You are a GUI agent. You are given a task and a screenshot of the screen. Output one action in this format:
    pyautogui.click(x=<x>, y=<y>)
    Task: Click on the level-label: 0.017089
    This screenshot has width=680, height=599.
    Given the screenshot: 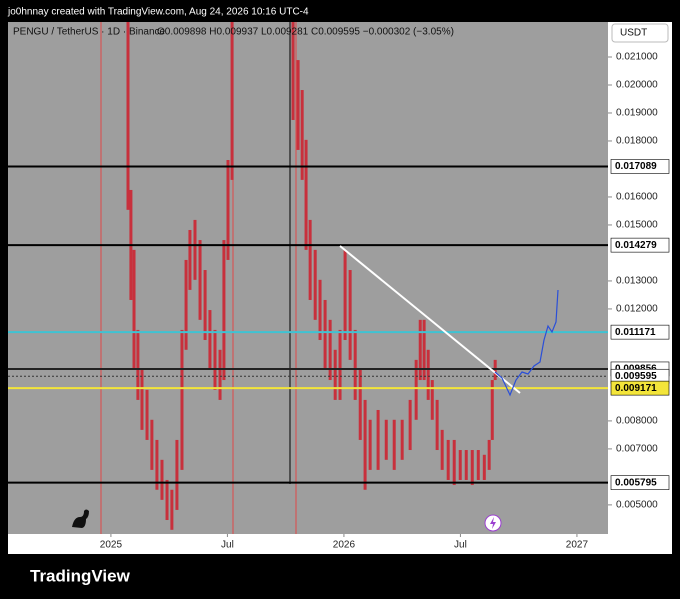 What is the action you would take?
    pyautogui.click(x=636, y=166)
    